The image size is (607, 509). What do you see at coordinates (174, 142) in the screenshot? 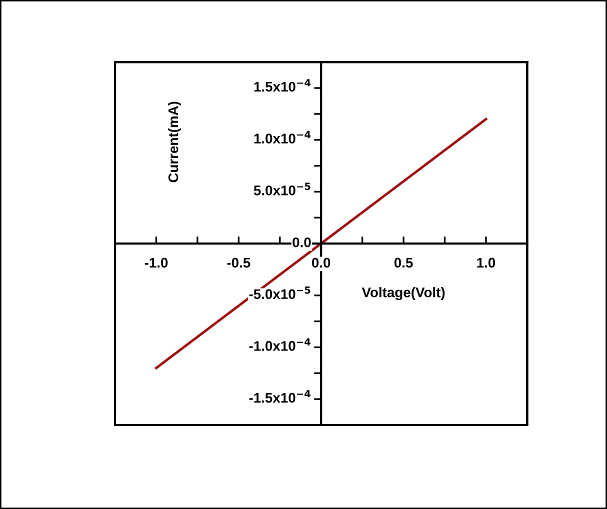
I see `y-axis-title: Current(mA)` at bounding box center [174, 142].